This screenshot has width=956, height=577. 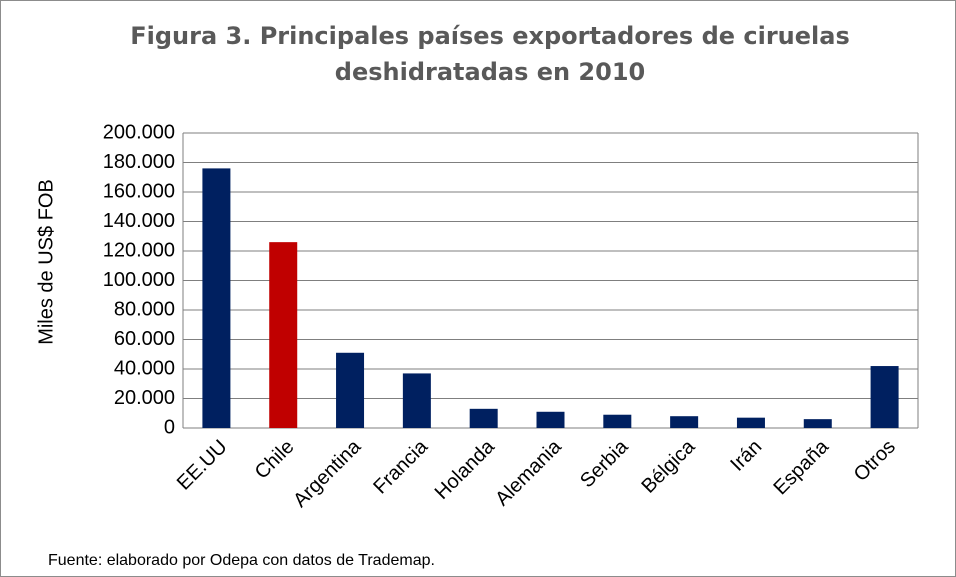 I want to click on x-tick-label: Francia, so click(x=400, y=466).